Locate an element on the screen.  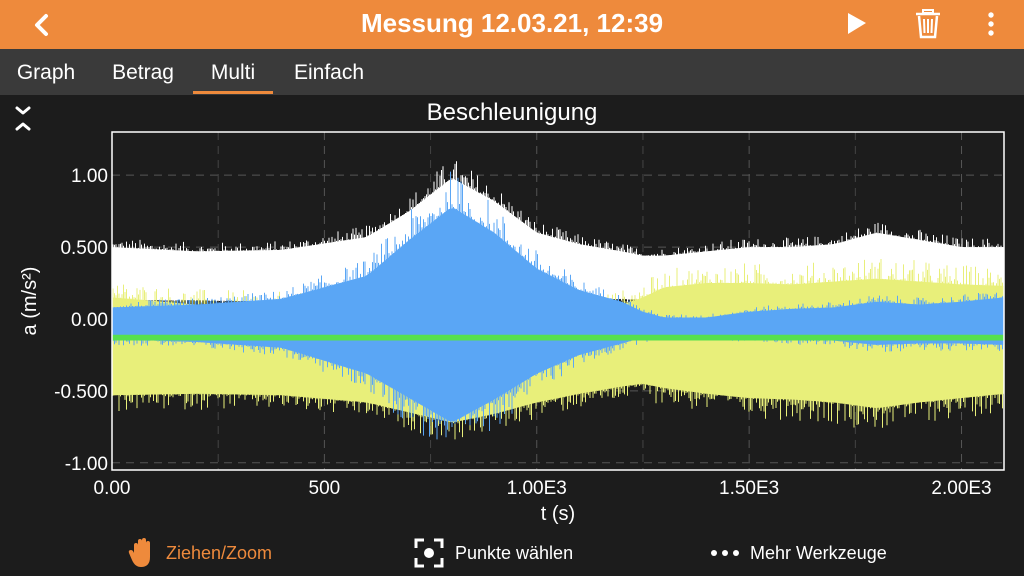
y-tick-label: 0.500 is located at coordinates (84, 248).